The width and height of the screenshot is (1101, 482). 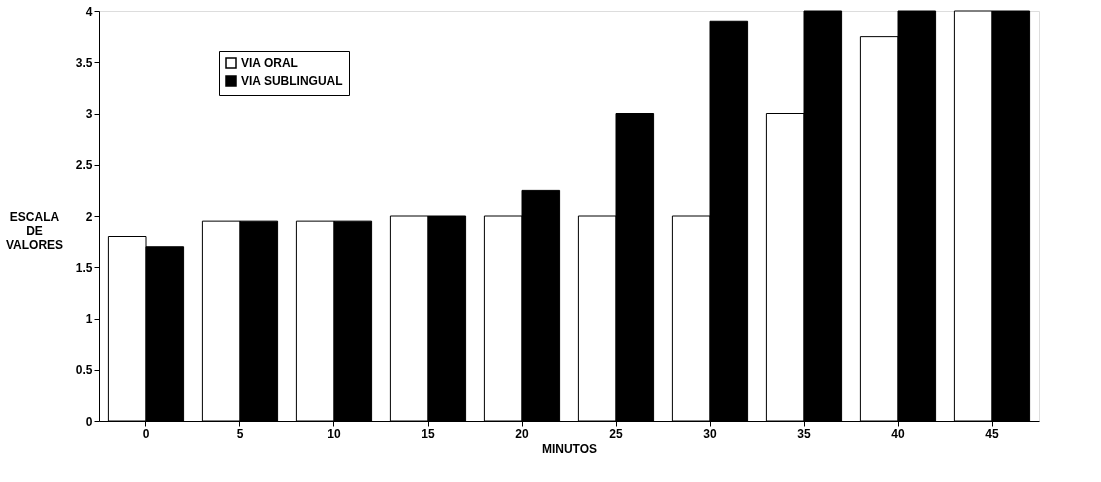 What do you see at coordinates (34, 230) in the screenshot?
I see `y-axis-title: ESCALA DE VALORES` at bounding box center [34, 230].